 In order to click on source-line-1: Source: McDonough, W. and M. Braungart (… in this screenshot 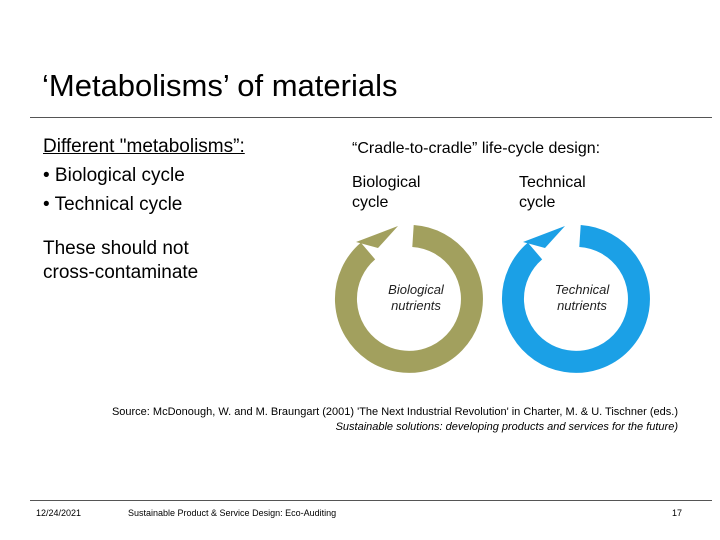, I will do `click(394, 412)`.